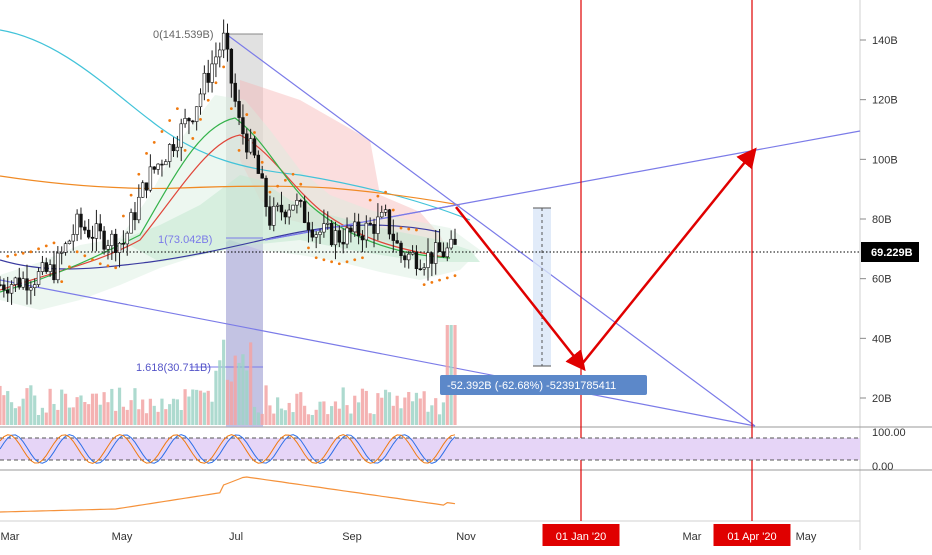 This screenshot has height=555, width=932. What do you see at coordinates (668, 256) in the screenshot?
I see `projection-arrow` at bounding box center [668, 256].